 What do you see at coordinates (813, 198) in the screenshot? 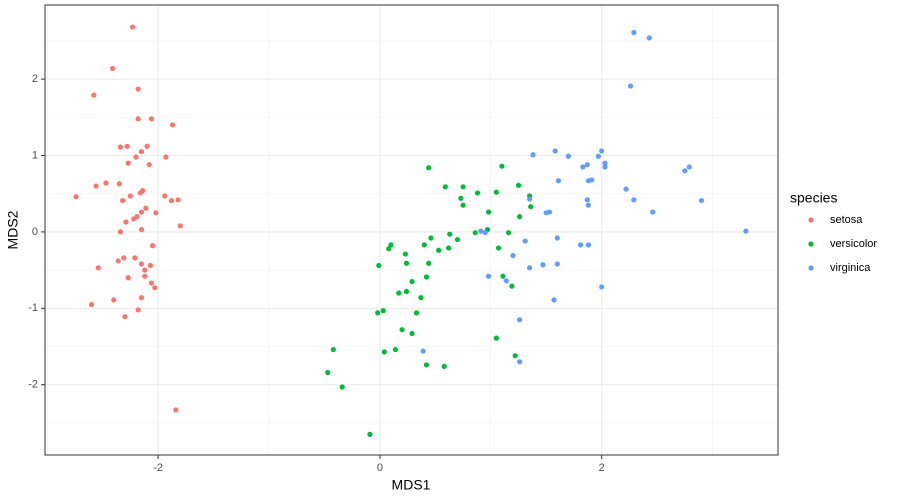
I see `legend-title: species` at bounding box center [813, 198].